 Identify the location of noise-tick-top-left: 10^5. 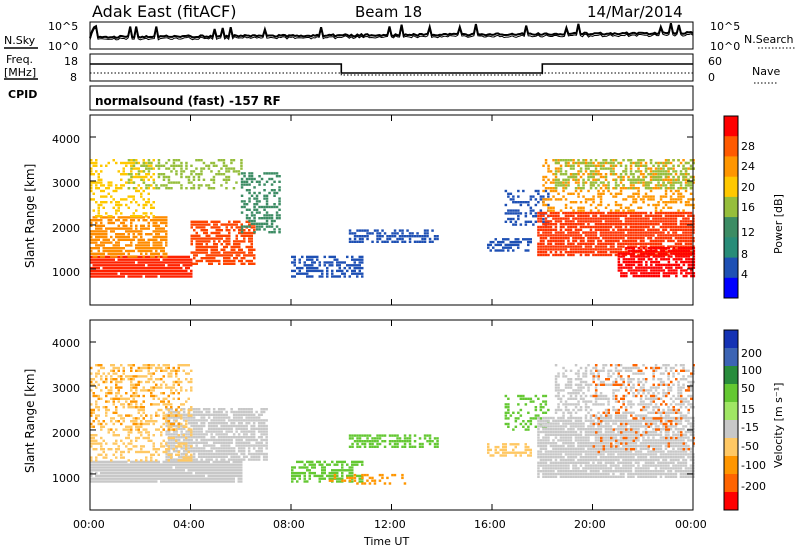
(63, 26).